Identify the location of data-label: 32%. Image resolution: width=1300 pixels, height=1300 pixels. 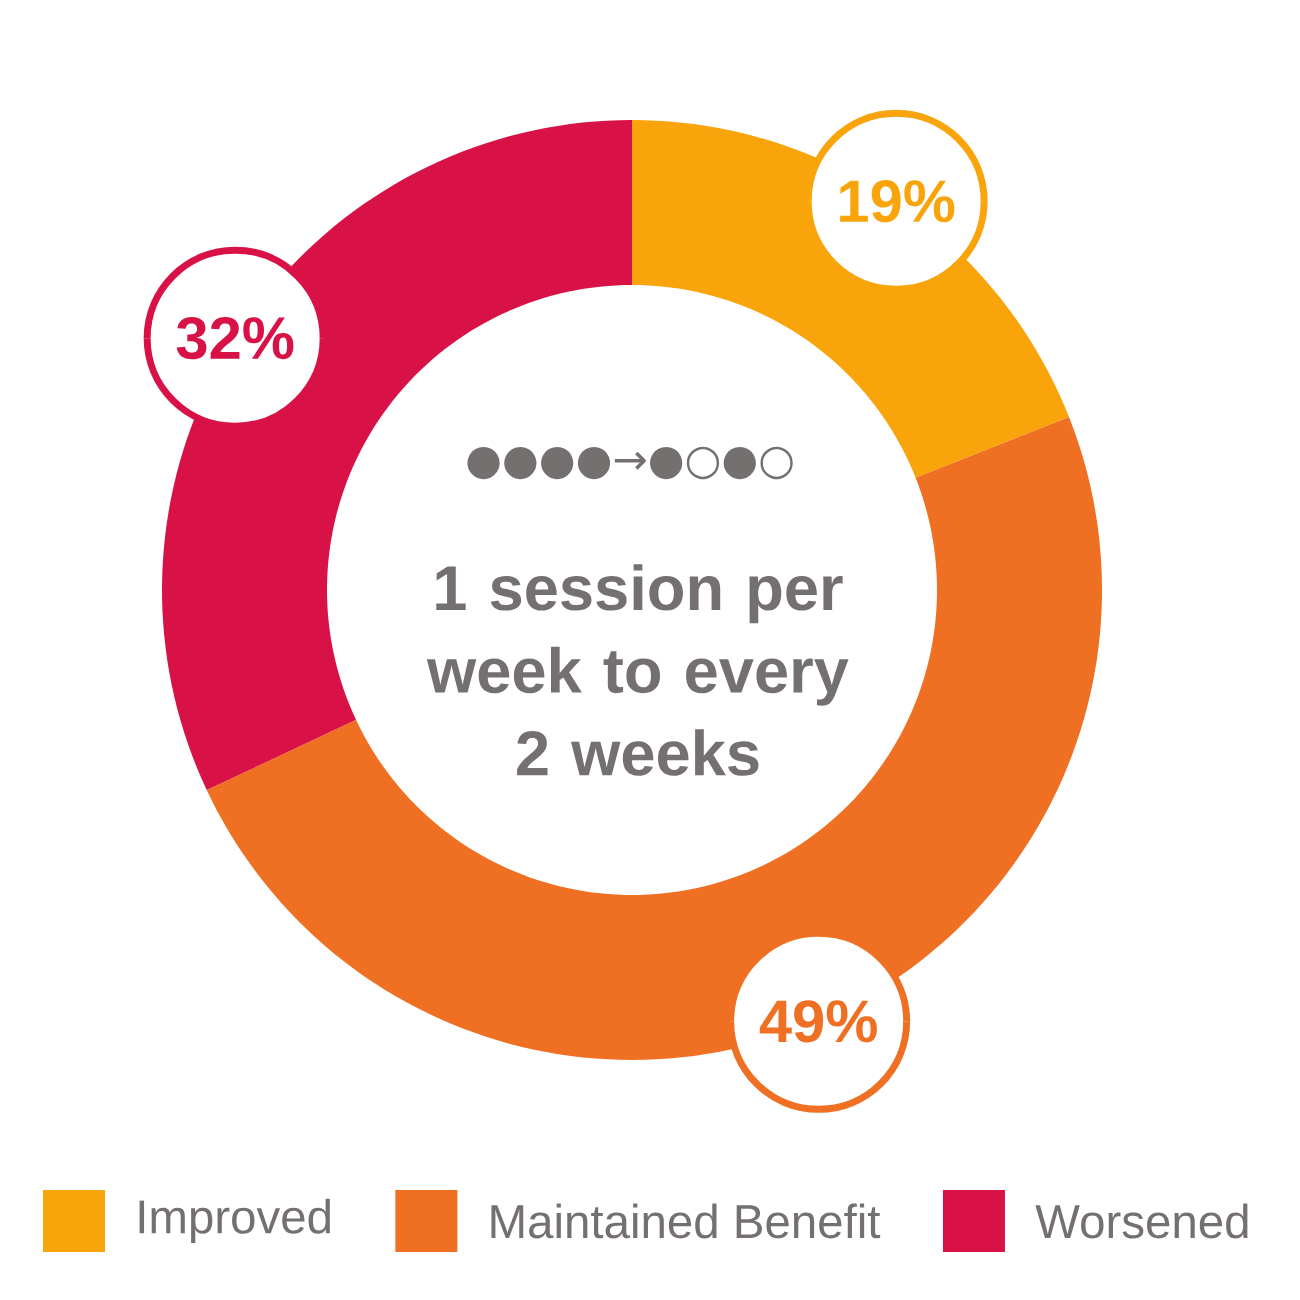
(235, 338).